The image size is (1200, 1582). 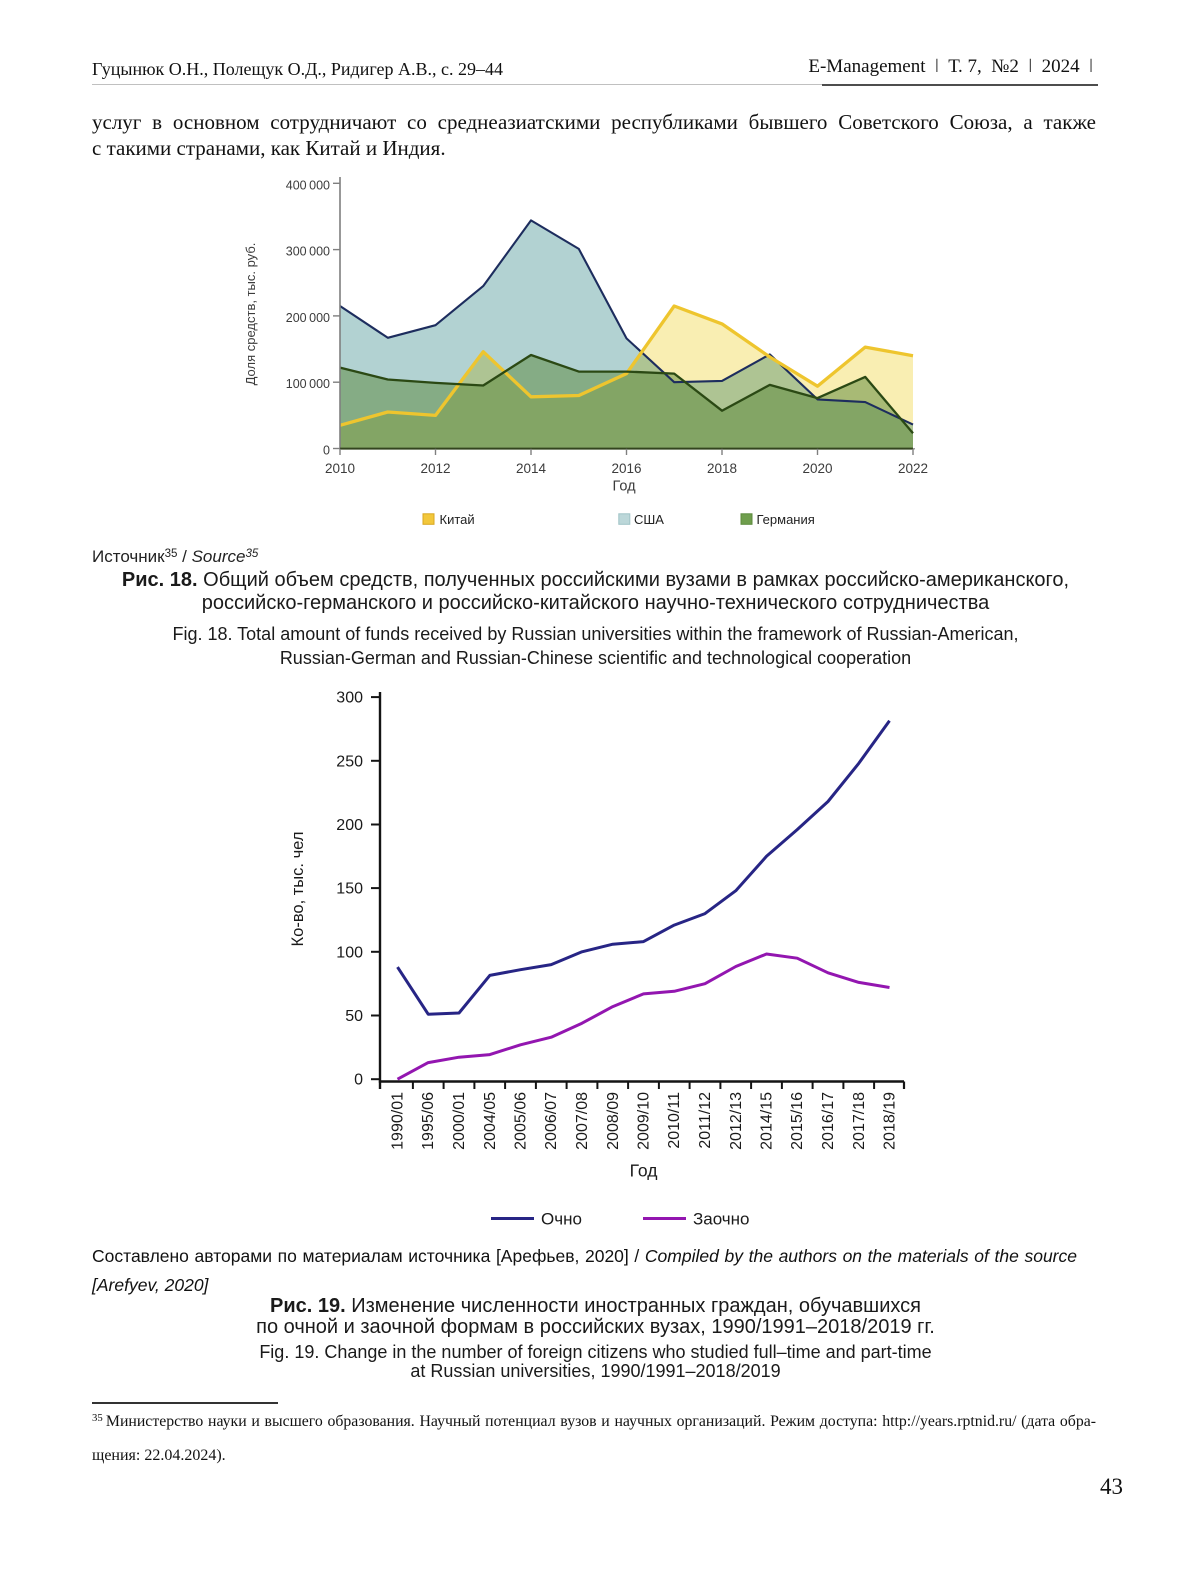 What do you see at coordinates (457, 519) in the screenshot?
I see `svg-text: Китай` at bounding box center [457, 519].